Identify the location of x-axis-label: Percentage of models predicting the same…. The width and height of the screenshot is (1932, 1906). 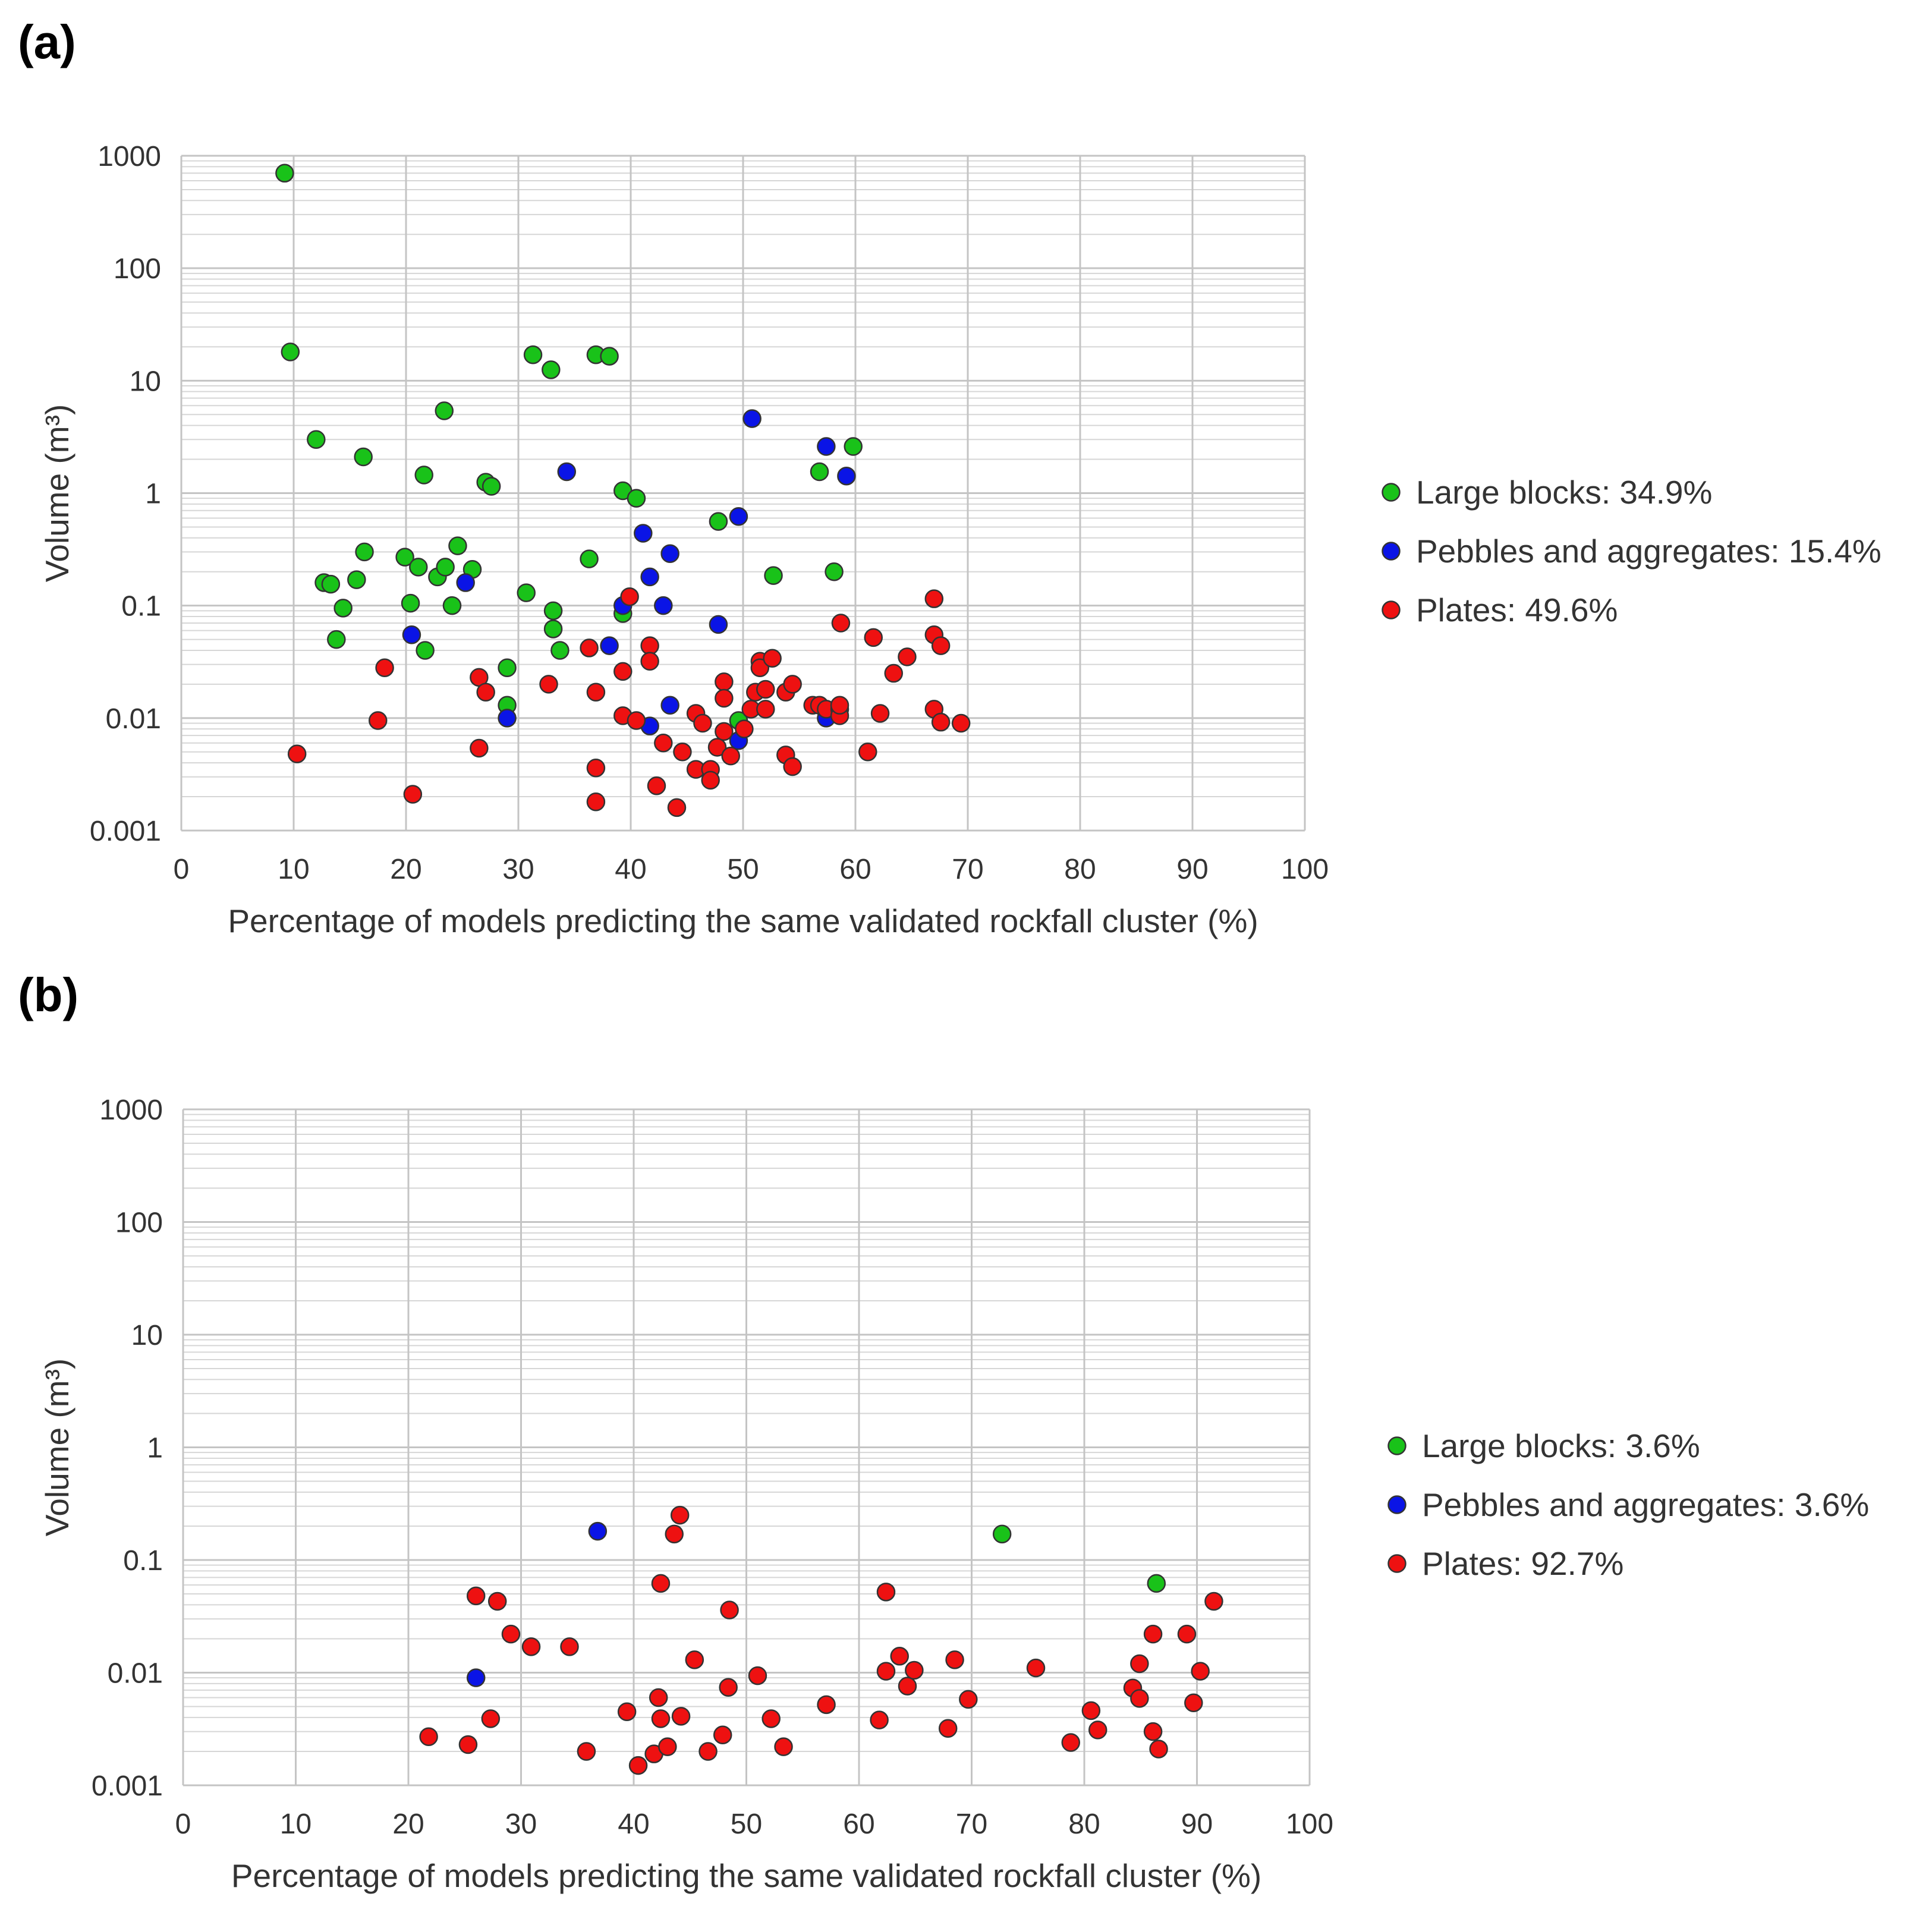
(743, 920).